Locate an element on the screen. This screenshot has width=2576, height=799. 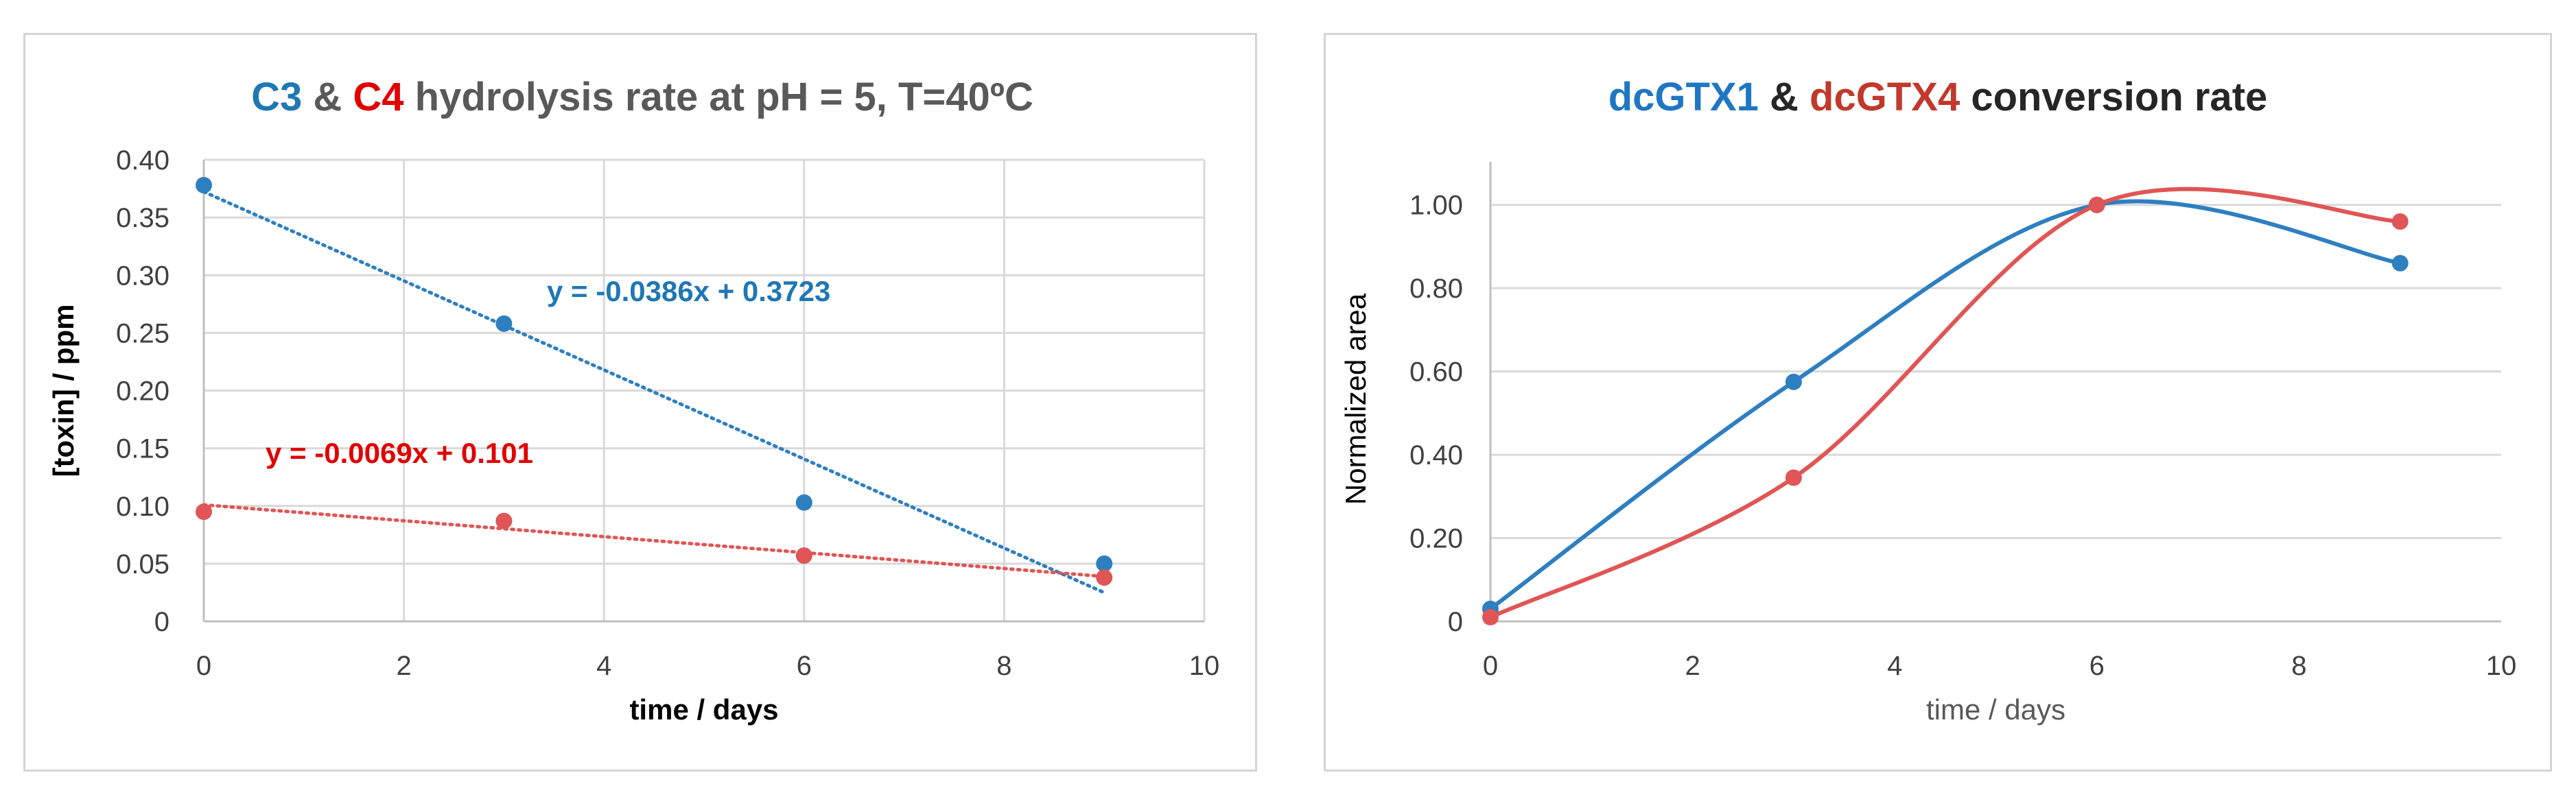
chart-title-part: conversion rate is located at coordinates (2113, 97).